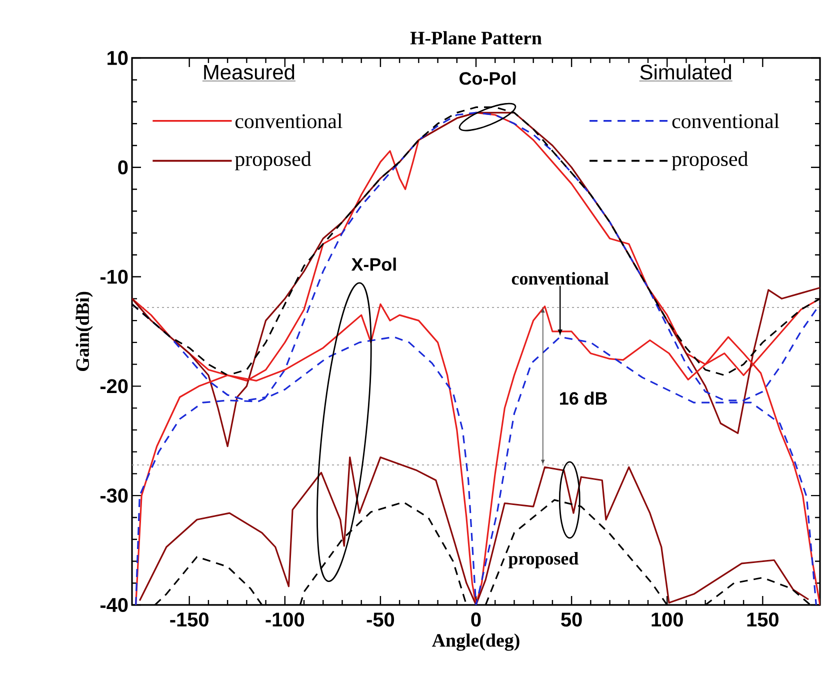 The width and height of the screenshot is (823, 700). Describe the element at coordinates (488, 78) in the screenshot. I see `annotation: Co-Pol` at that location.